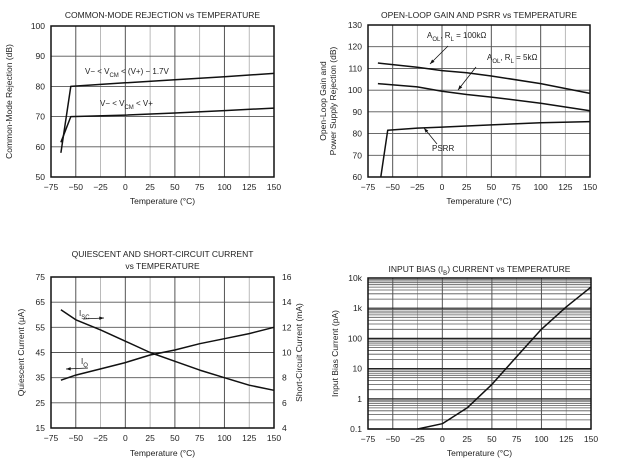  I want to click on text-part: V− < V, so click(97, 71).